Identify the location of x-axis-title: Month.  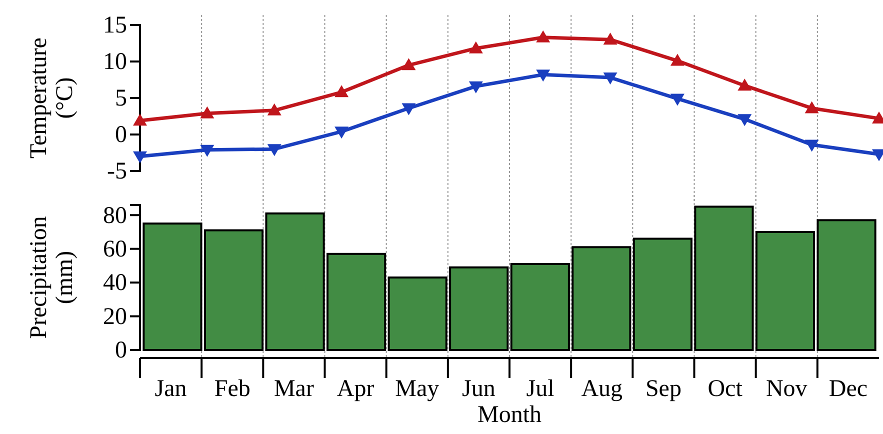
(509, 415).